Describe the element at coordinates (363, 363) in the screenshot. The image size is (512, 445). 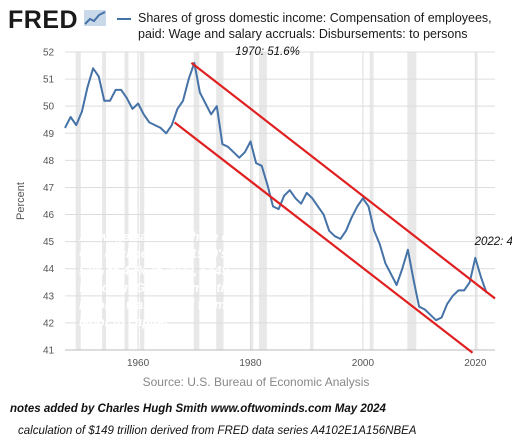
I see `x-tick-label: 2000` at that location.